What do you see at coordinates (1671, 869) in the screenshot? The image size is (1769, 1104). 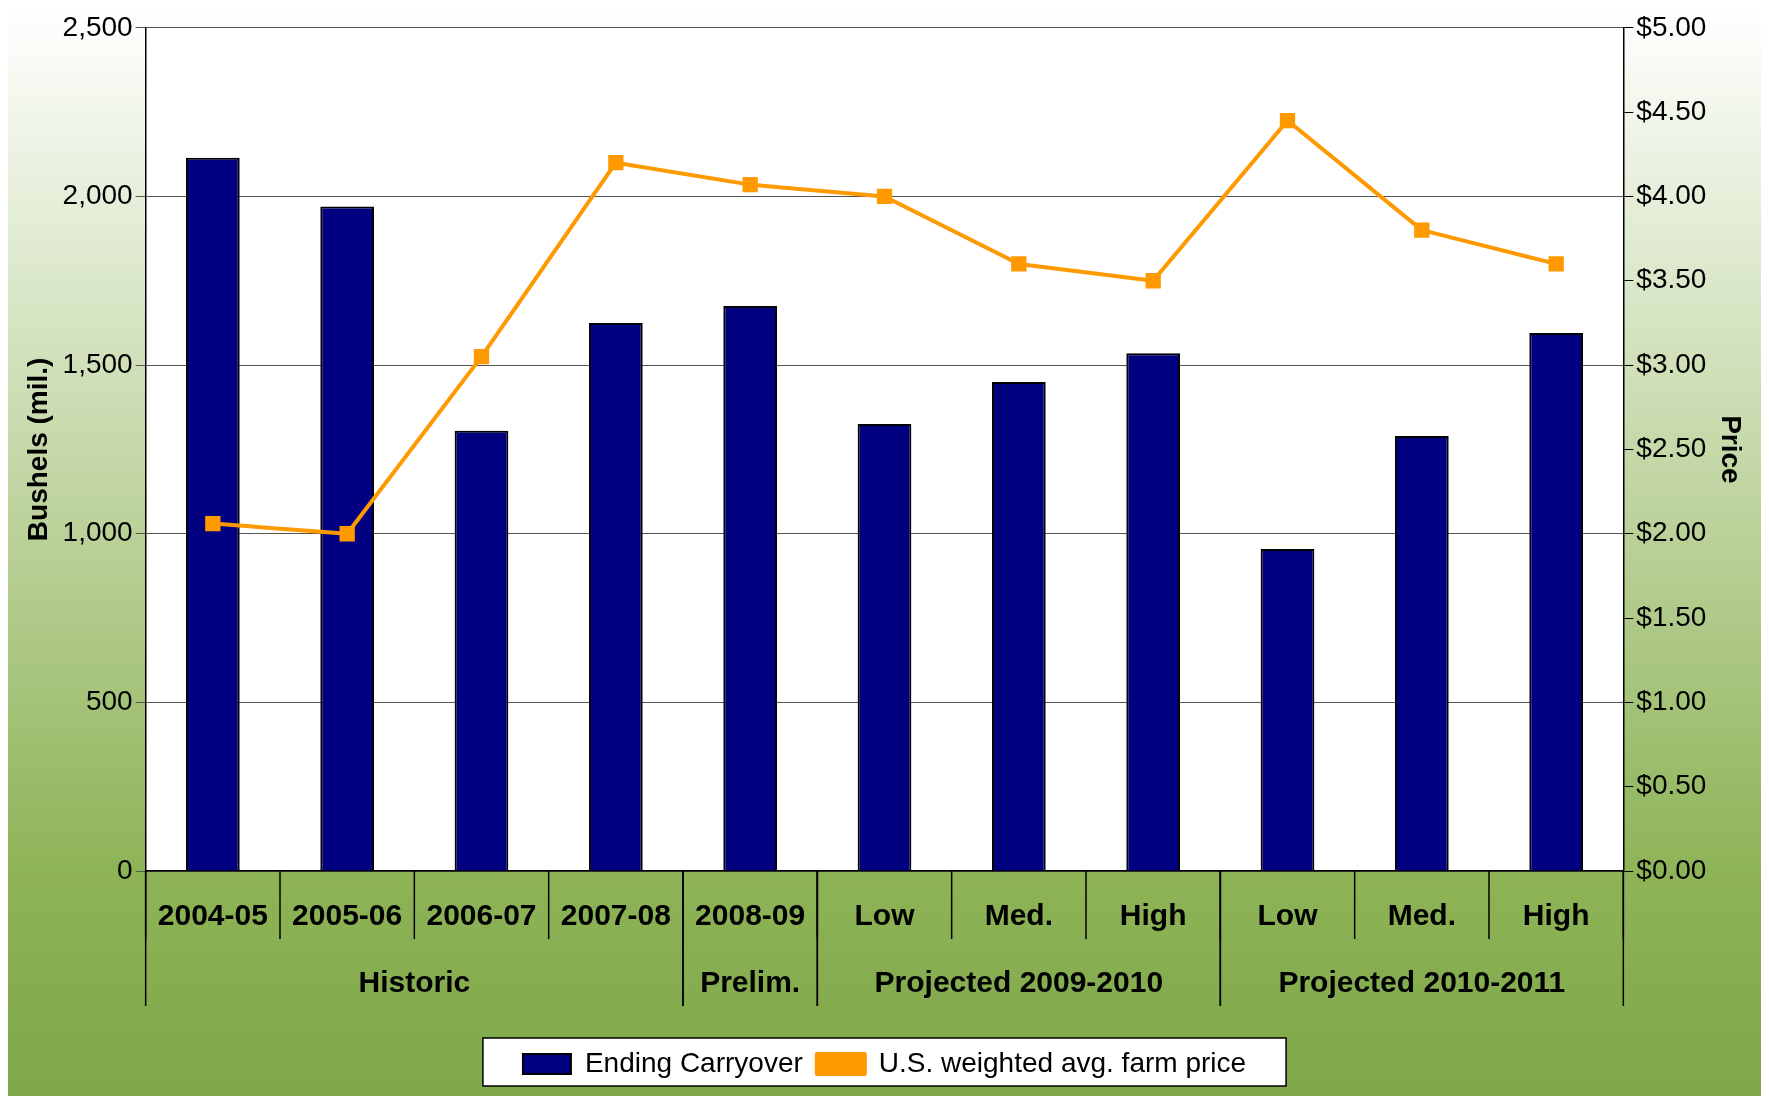 I see `y2-tick-label: $0.00` at bounding box center [1671, 869].